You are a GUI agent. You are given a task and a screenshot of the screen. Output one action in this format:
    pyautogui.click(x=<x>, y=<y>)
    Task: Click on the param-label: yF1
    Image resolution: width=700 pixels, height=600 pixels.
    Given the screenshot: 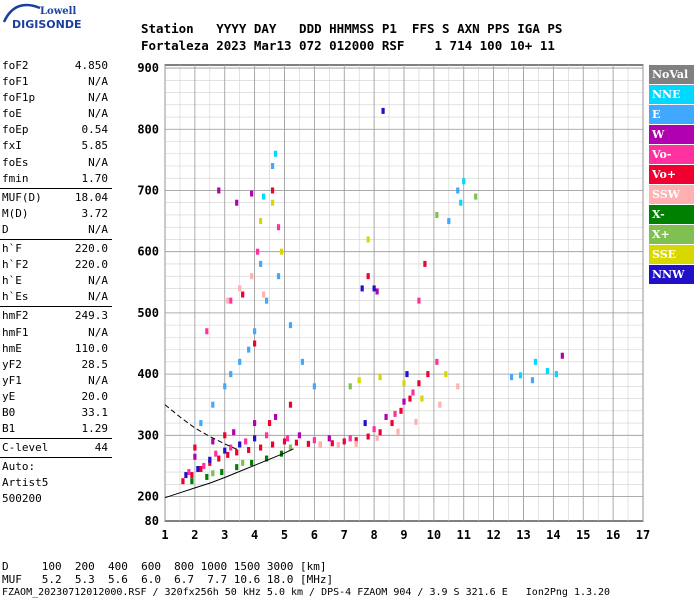 What is the action you would take?
    pyautogui.click(x=12, y=380)
    